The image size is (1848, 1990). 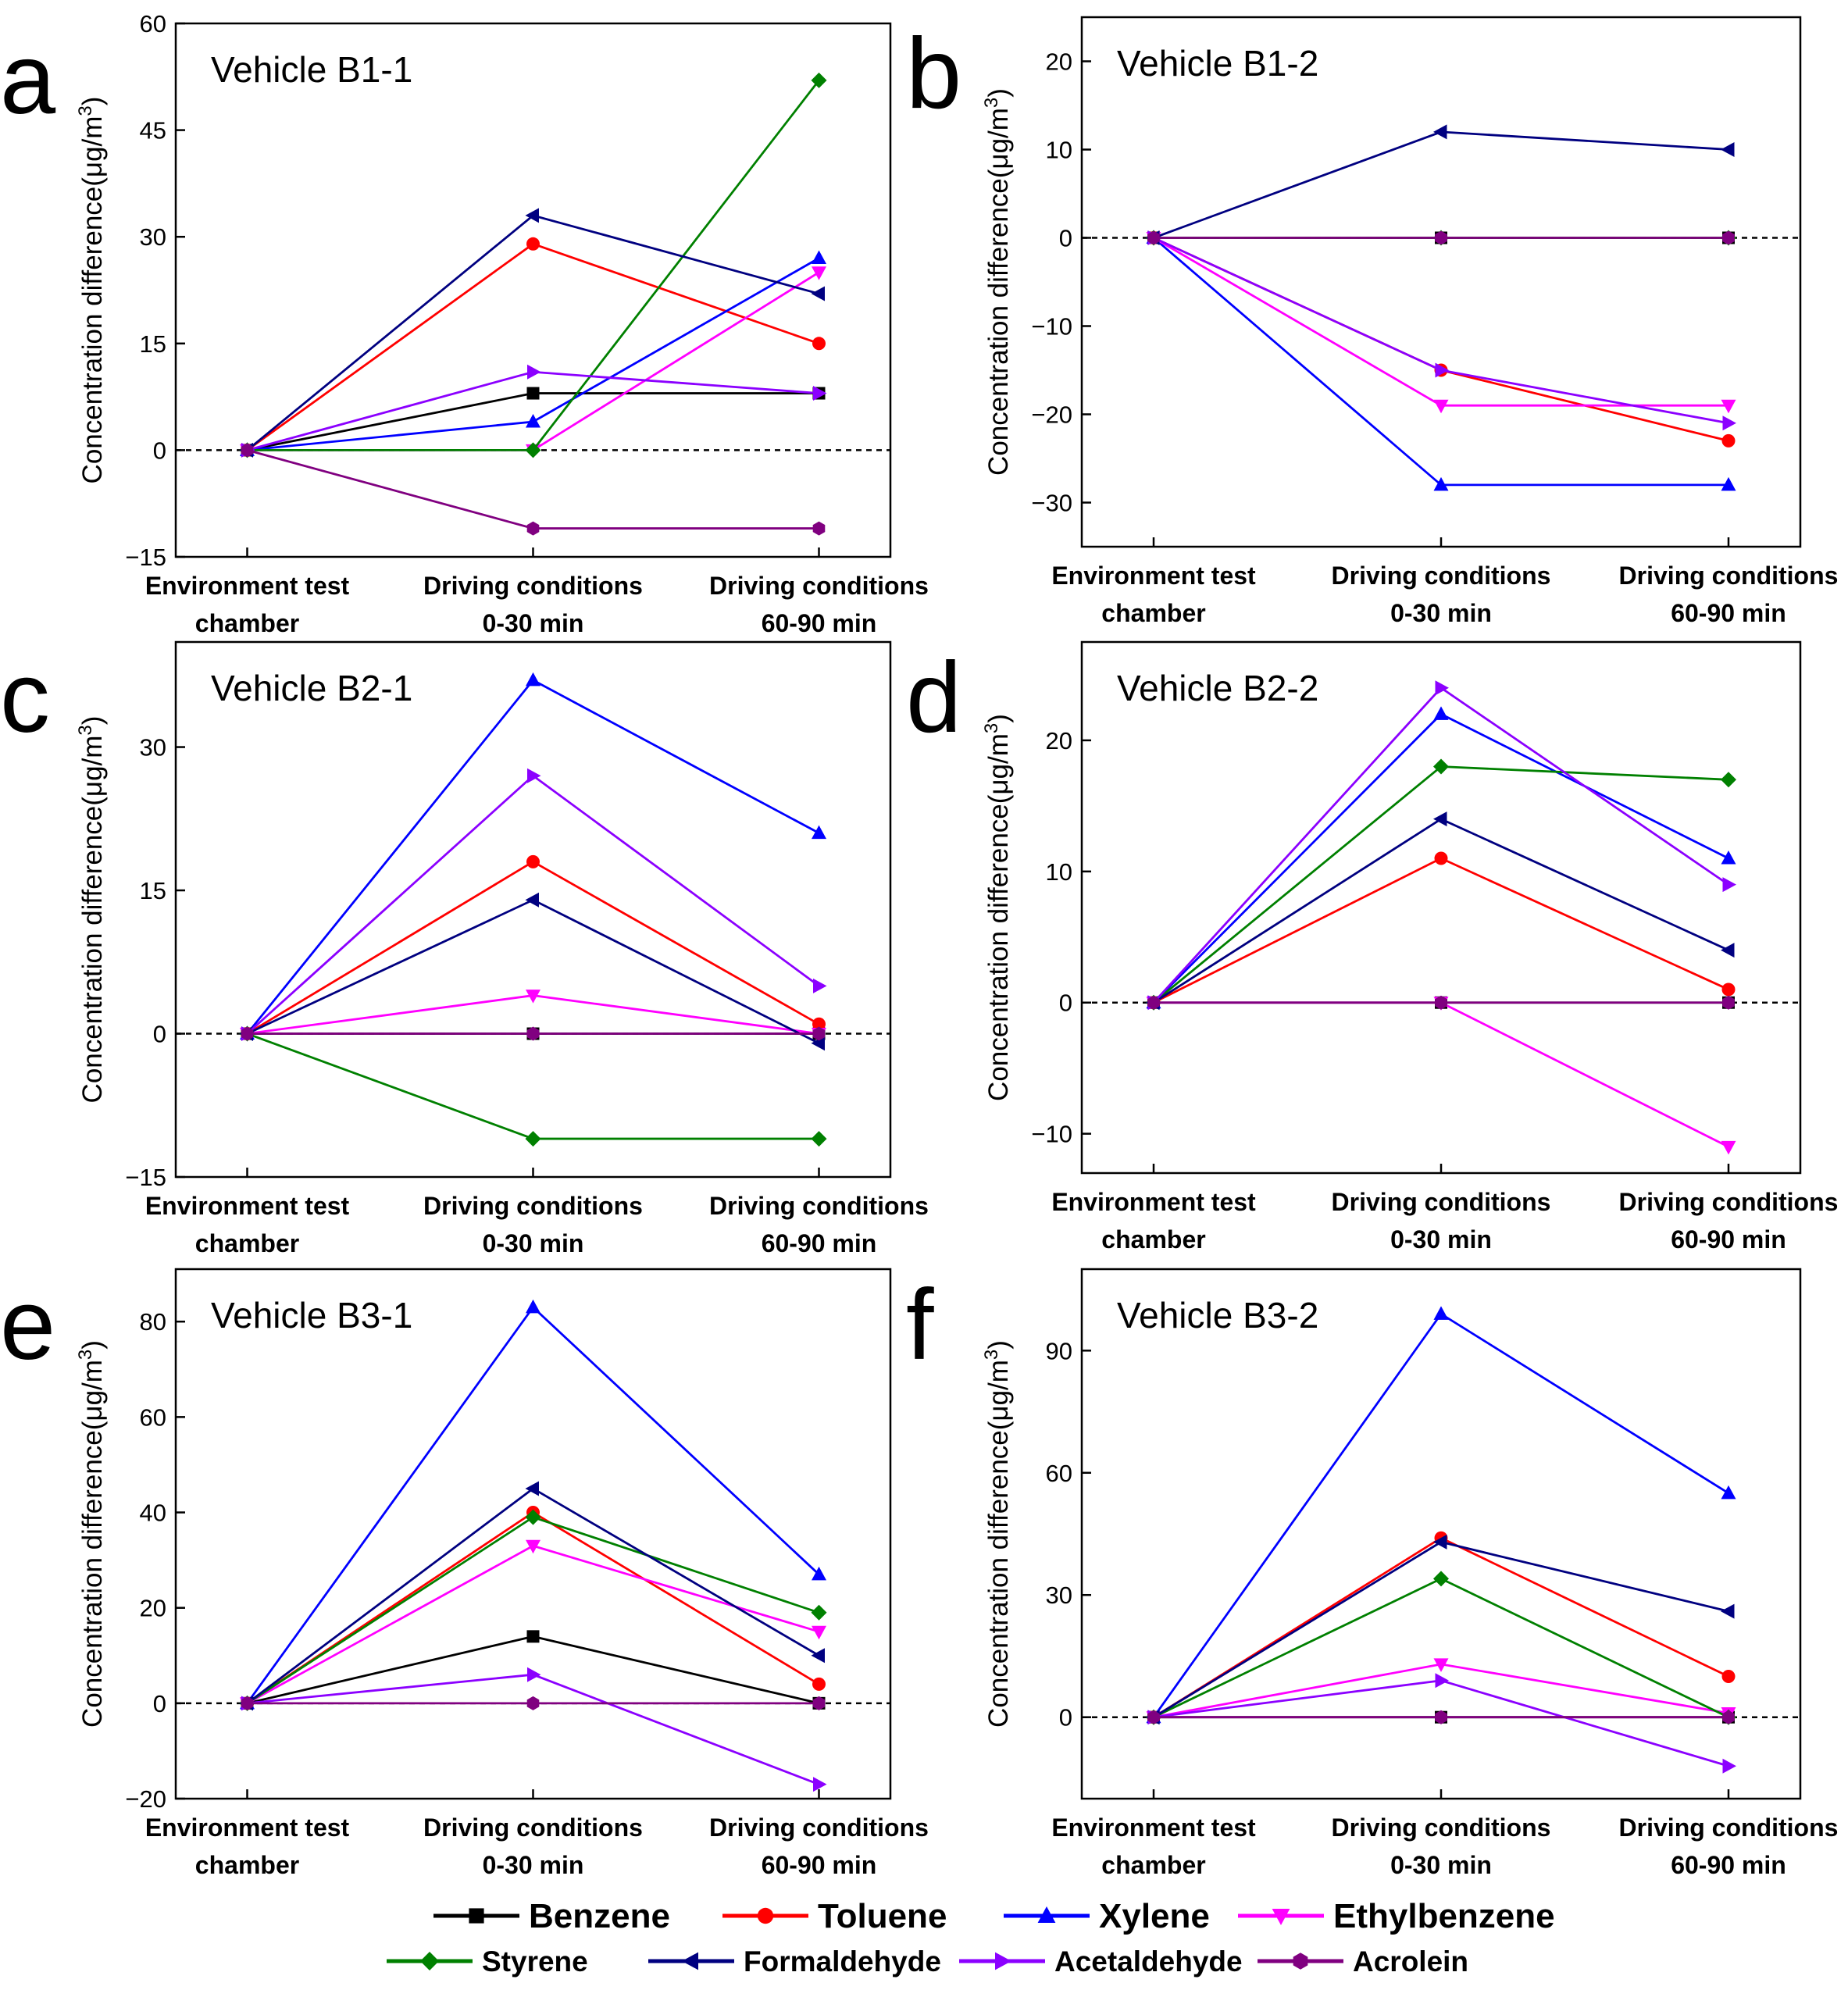 What do you see at coordinates (153, 1417) in the screenshot?
I see `y-tick-label: 60` at bounding box center [153, 1417].